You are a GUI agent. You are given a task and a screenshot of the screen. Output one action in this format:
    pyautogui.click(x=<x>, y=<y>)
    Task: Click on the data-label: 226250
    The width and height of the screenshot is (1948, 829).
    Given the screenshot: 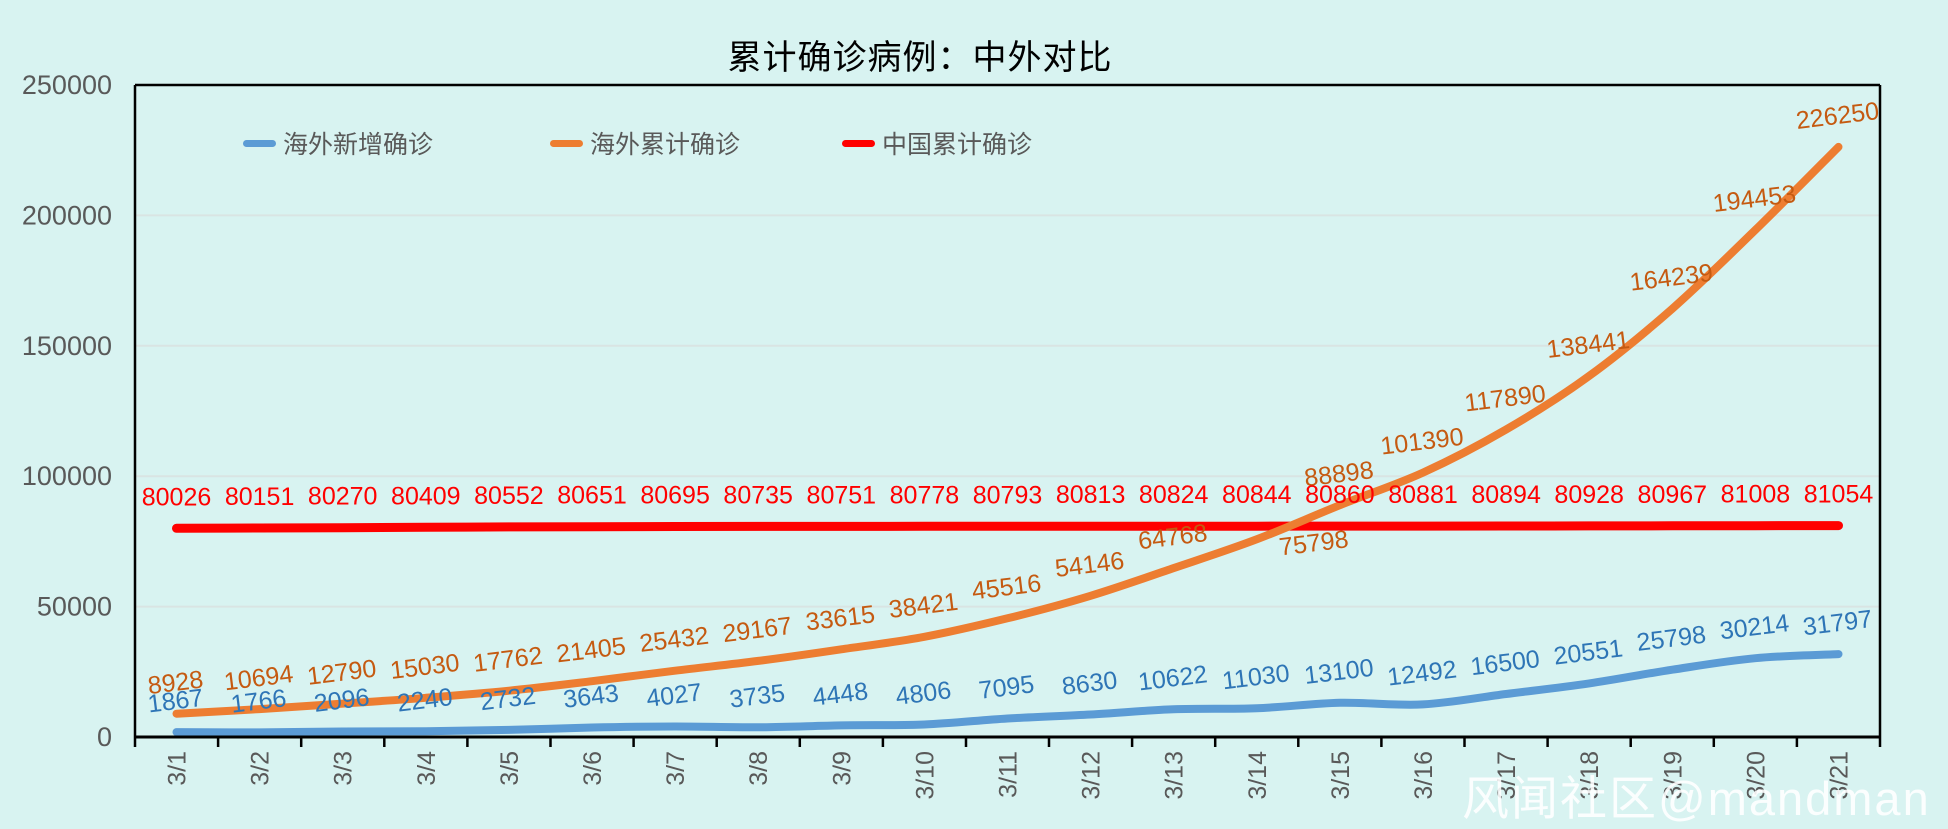 What is the action you would take?
    pyautogui.click(x=1837, y=116)
    